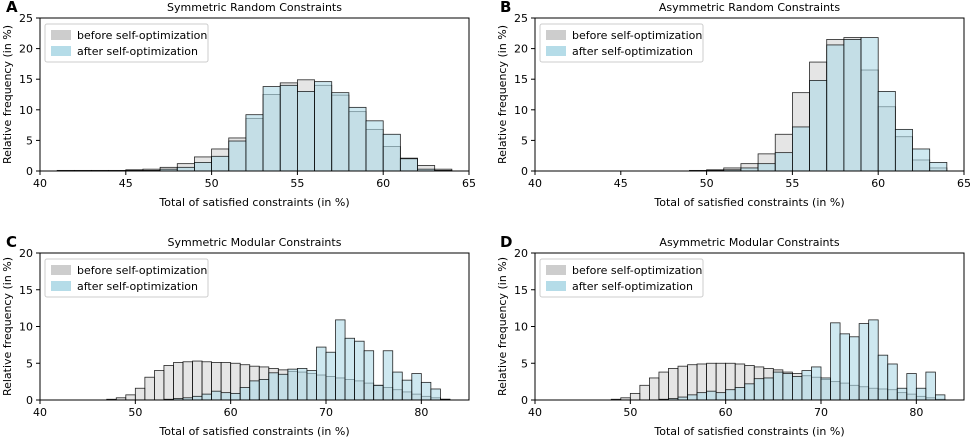  I want to click on chart-title: Asymmetric Random Constraints, so click(749, 7).